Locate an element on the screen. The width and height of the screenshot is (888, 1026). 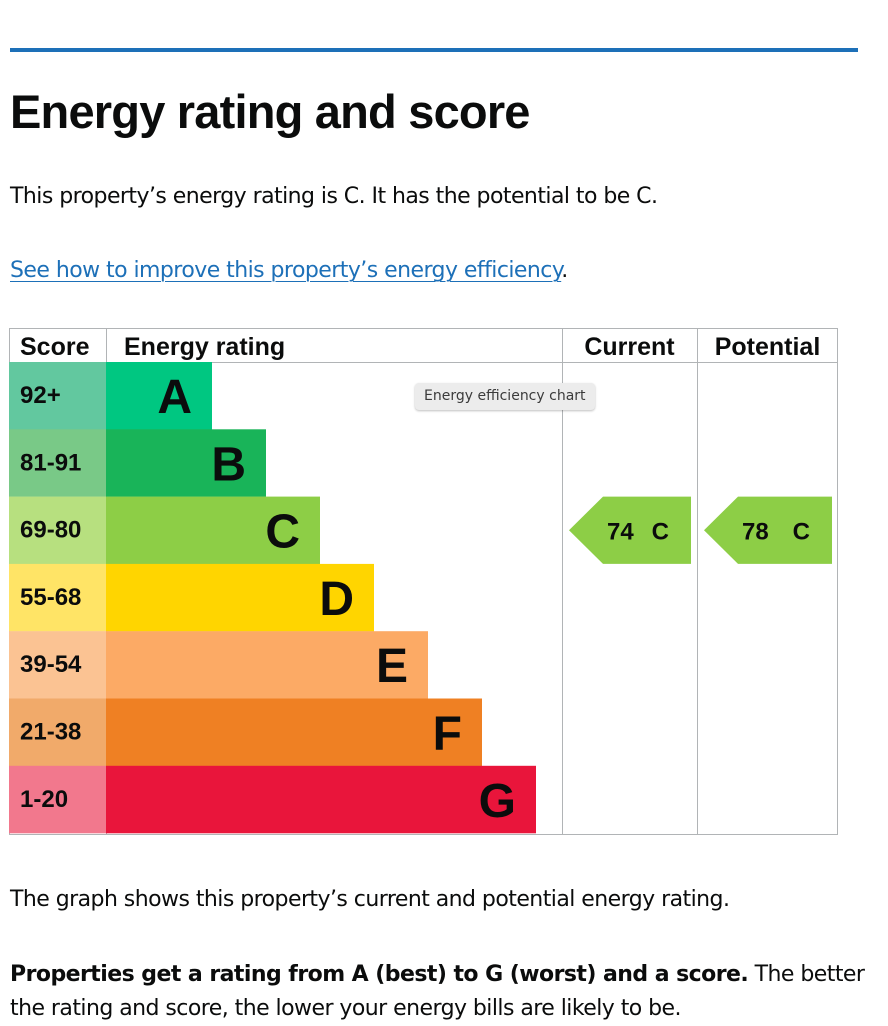
score-band-d is located at coordinates (57, 597).